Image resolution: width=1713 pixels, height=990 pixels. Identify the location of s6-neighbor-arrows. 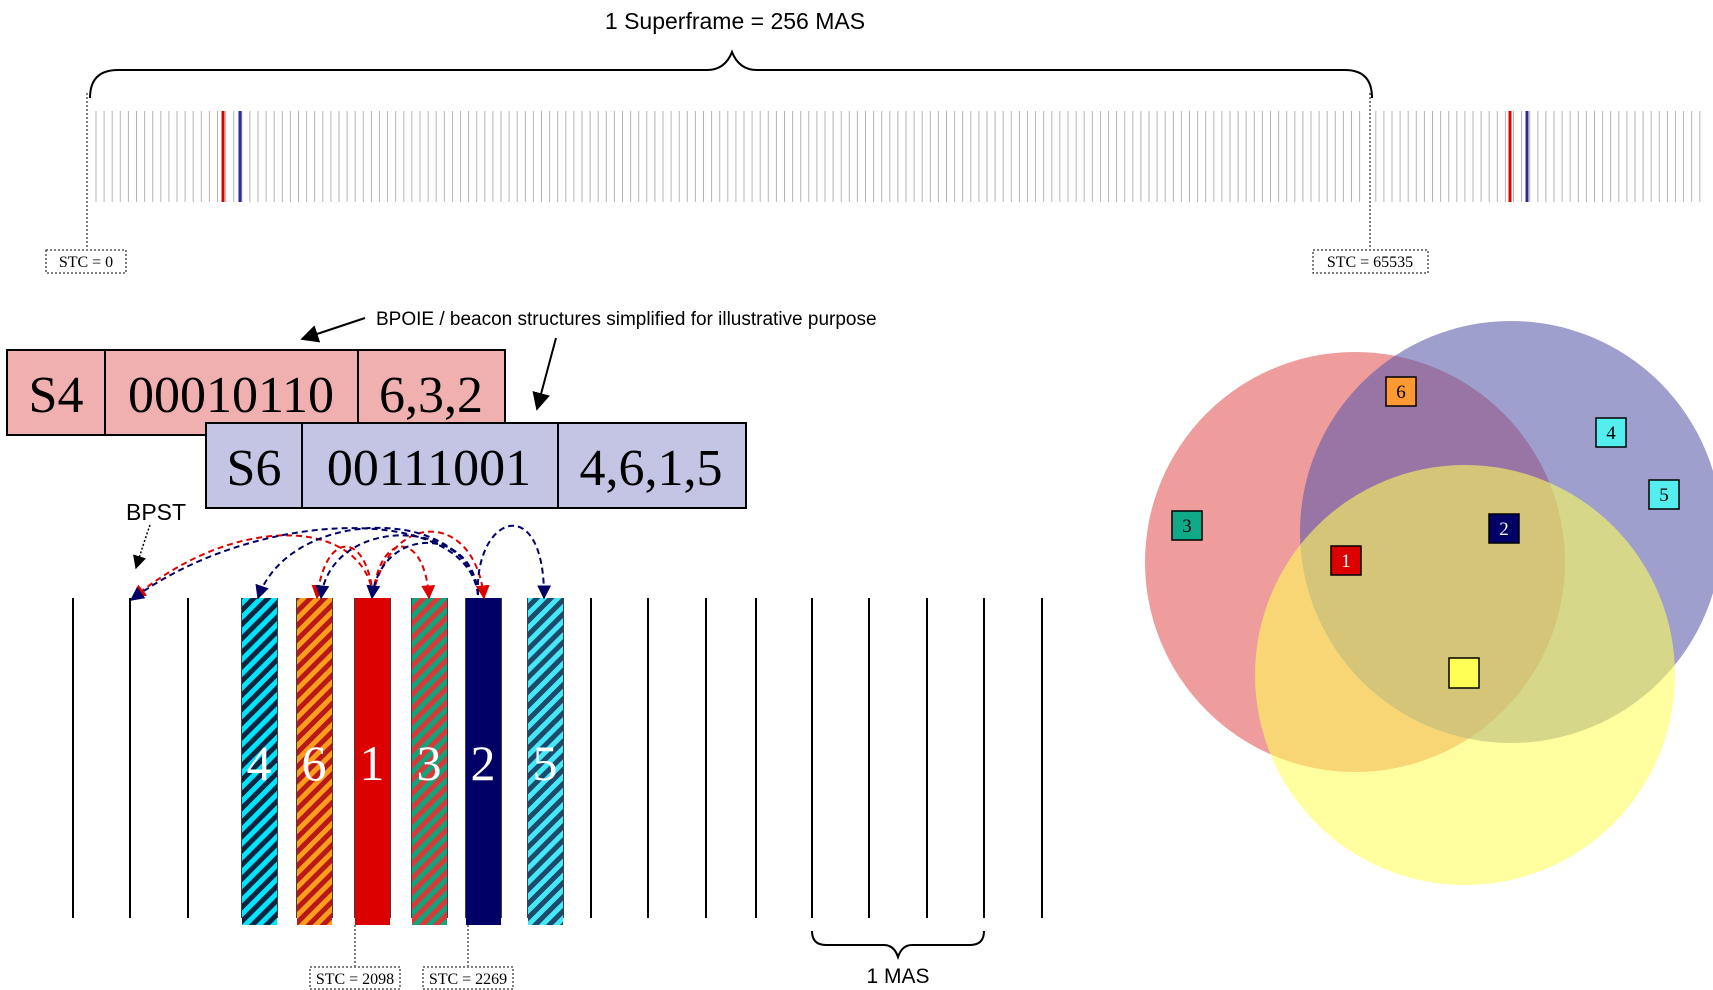
(340, 562).